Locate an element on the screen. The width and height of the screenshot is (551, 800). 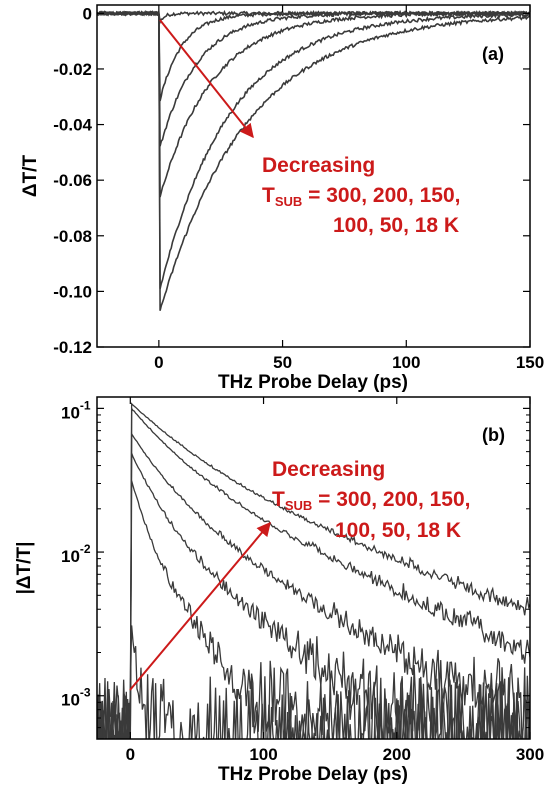
panel-b-annotation-line1: Decreasing is located at coordinates (328, 469).